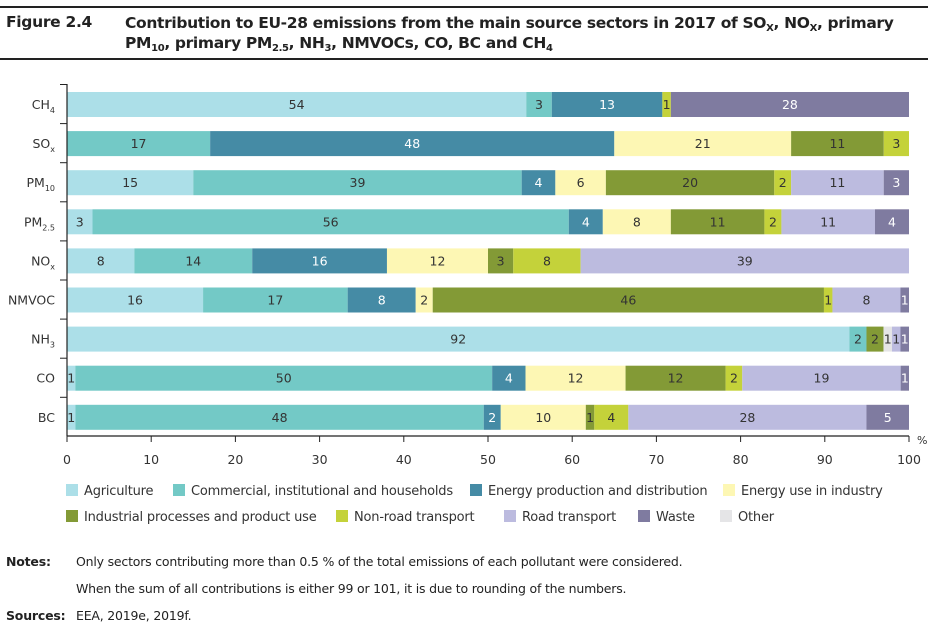 This screenshot has height=633, width=935. I want to click on legend-item-other: Other, so click(747, 517).